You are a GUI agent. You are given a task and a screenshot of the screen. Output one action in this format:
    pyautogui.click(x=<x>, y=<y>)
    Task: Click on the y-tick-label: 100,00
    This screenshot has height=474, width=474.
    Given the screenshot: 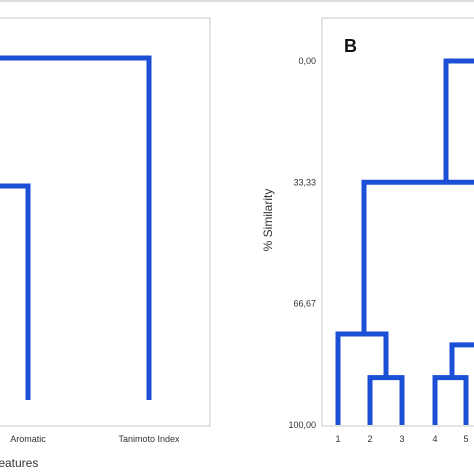 What is the action you would take?
    pyautogui.click(x=302, y=425)
    